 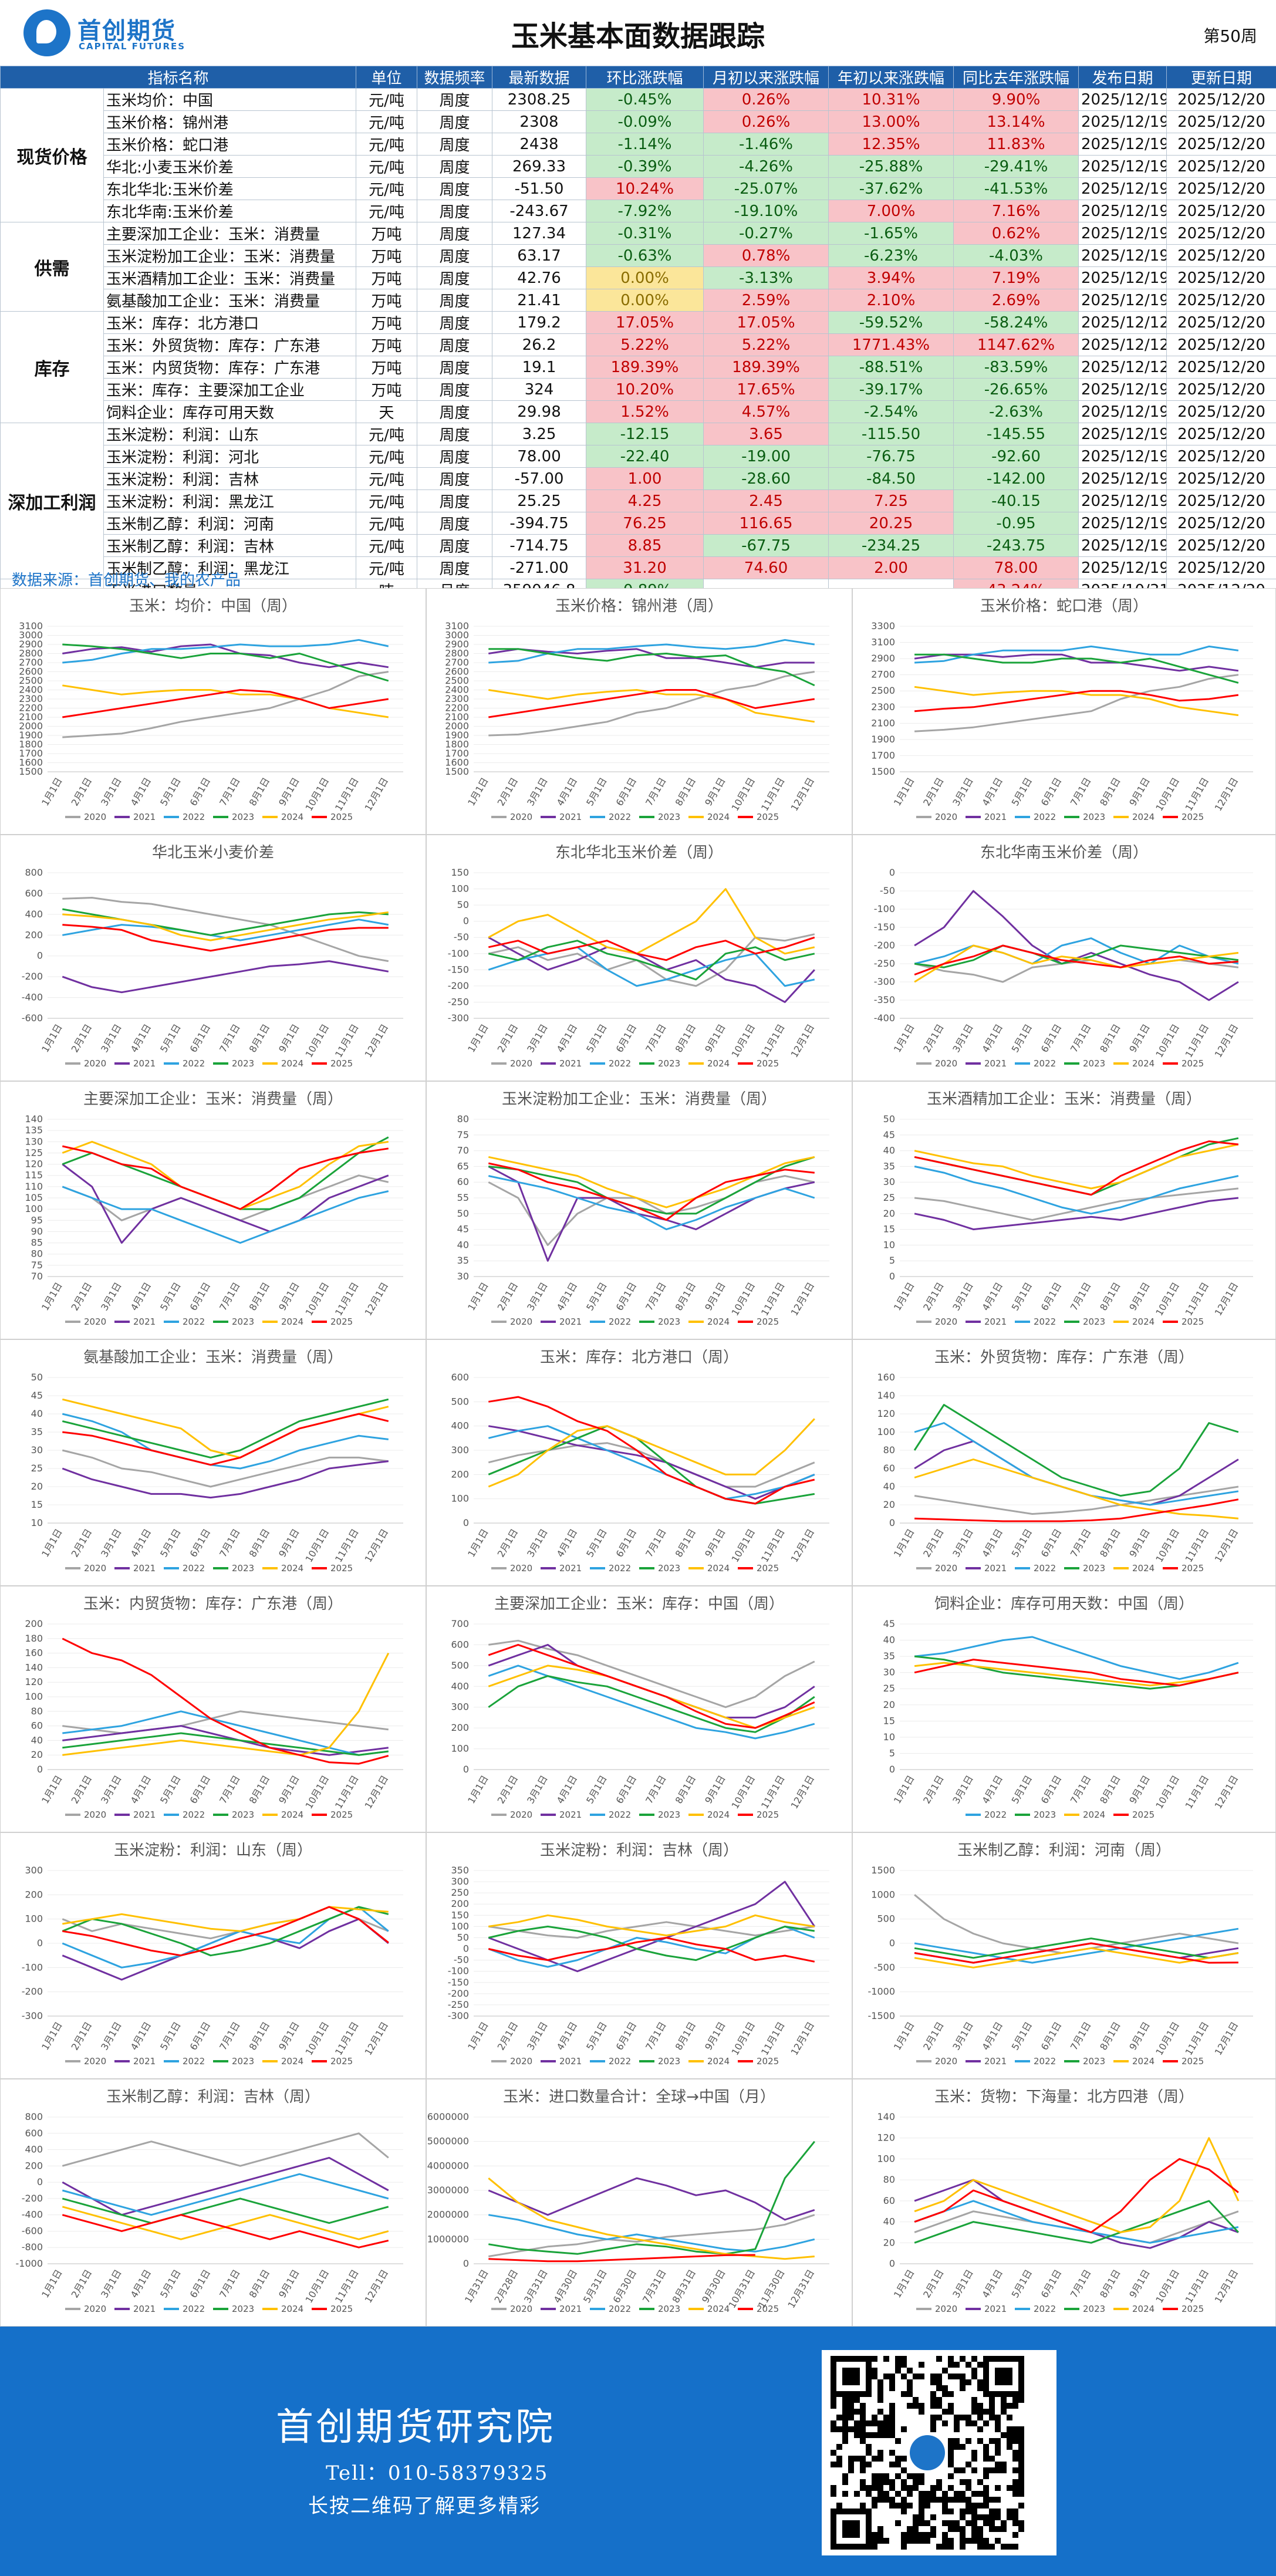 I want to click on change-cell: -67.75, so click(x=766, y=545).